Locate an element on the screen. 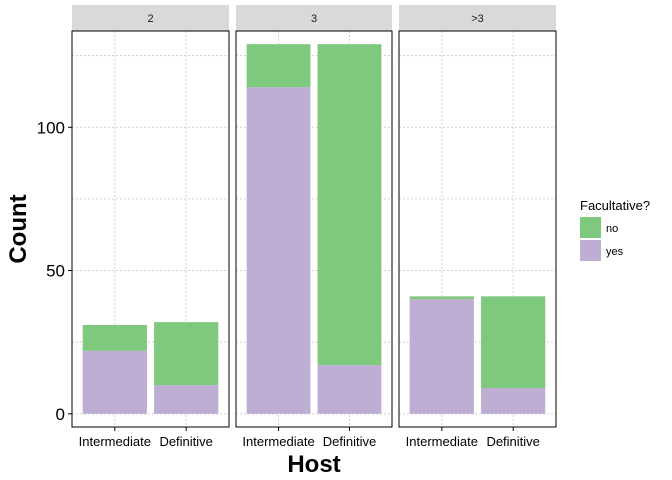 This screenshot has height=480, width=672. legend-title: Facultative? is located at coordinates (615, 205).